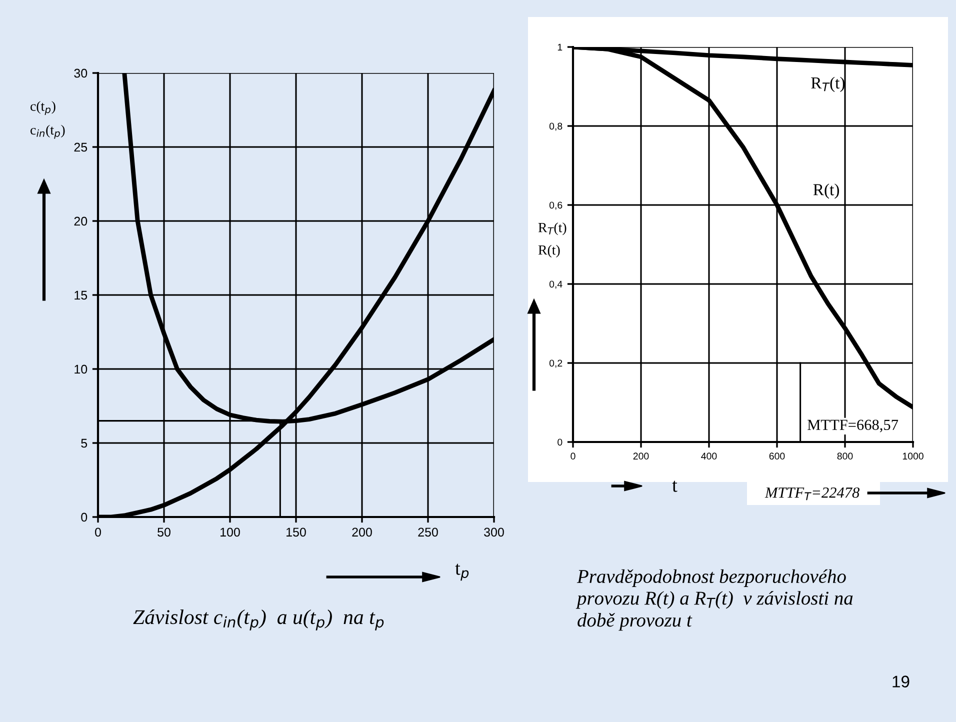 This screenshot has height=722, width=956. What do you see at coordinates (230, 532) in the screenshot?
I see `x-tick-label: 100` at bounding box center [230, 532].